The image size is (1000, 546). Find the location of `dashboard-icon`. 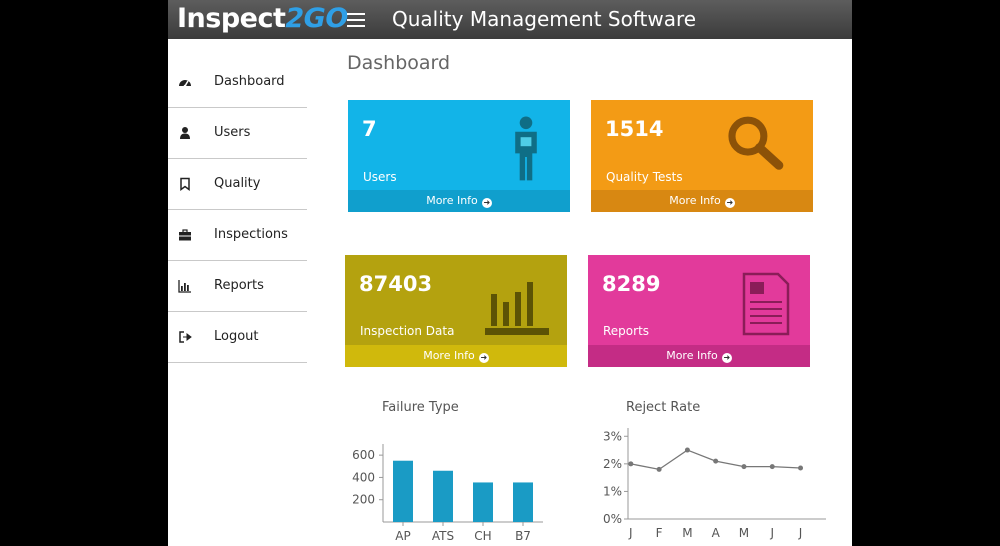

dashboard-icon is located at coordinates (185, 84).